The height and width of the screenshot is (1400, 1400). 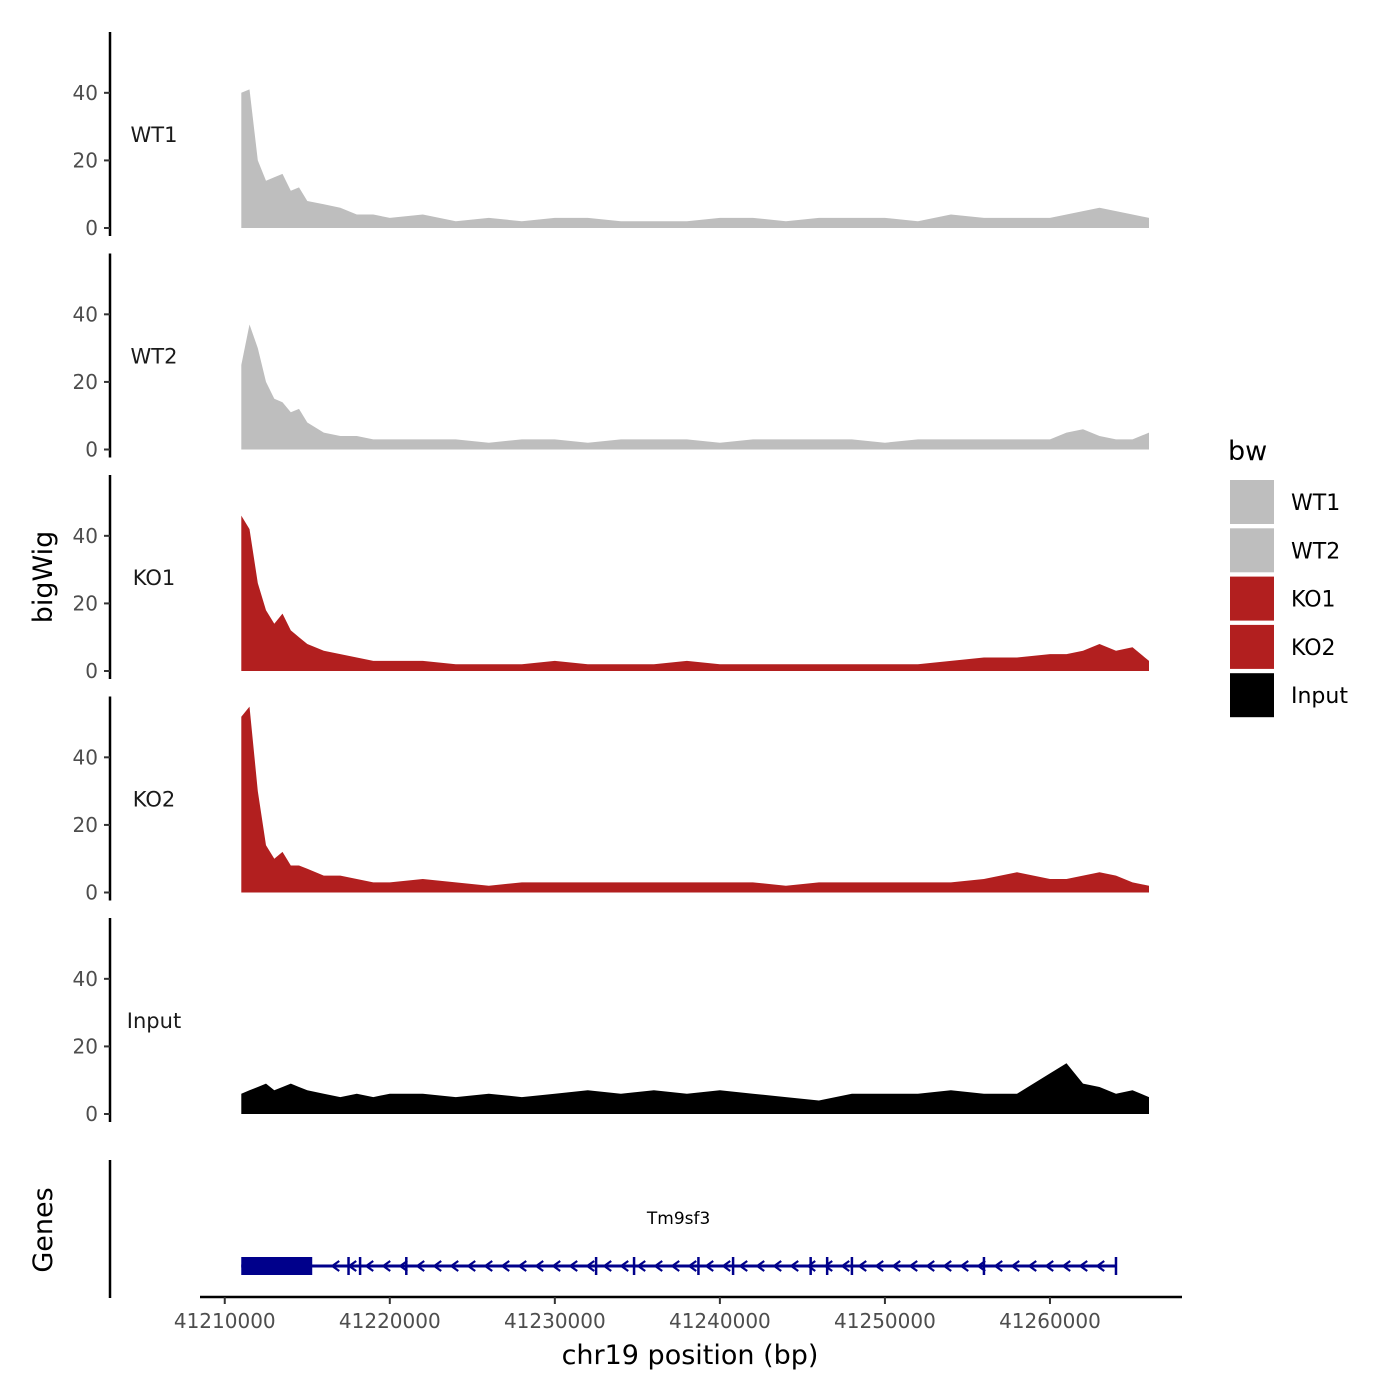 I want to click on x-tick-label: 41230000, so click(x=555, y=1321).